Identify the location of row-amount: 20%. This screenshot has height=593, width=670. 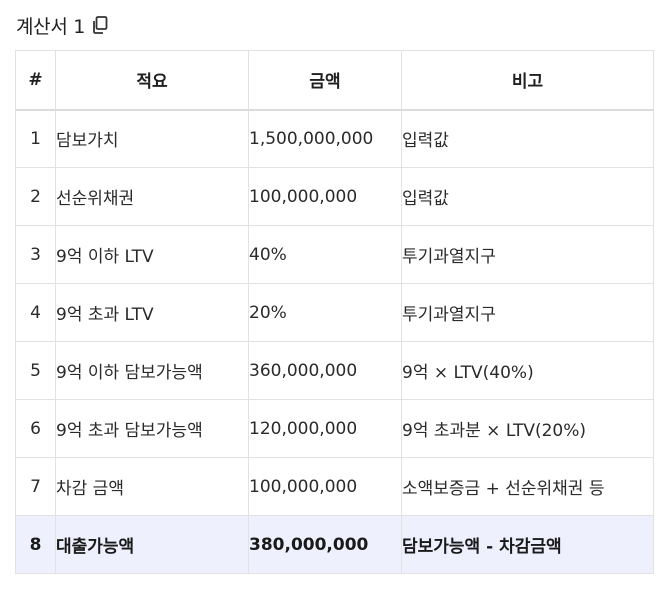
(325, 312).